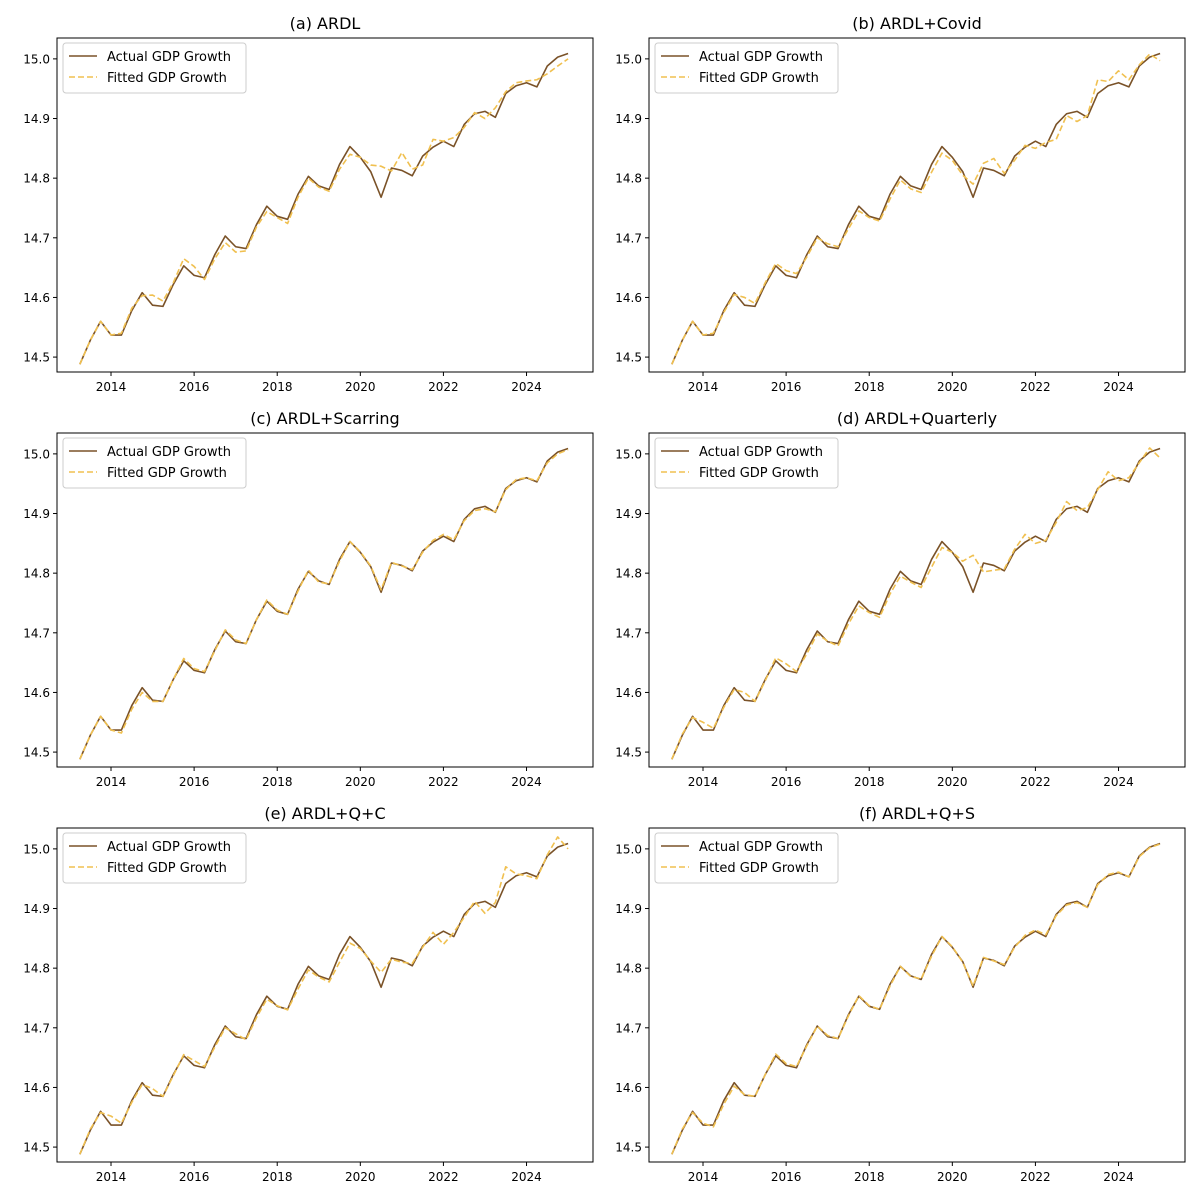  Describe the element at coordinates (916, 23) in the screenshot. I see `chart-title: (b) ARDL+Covid` at that location.